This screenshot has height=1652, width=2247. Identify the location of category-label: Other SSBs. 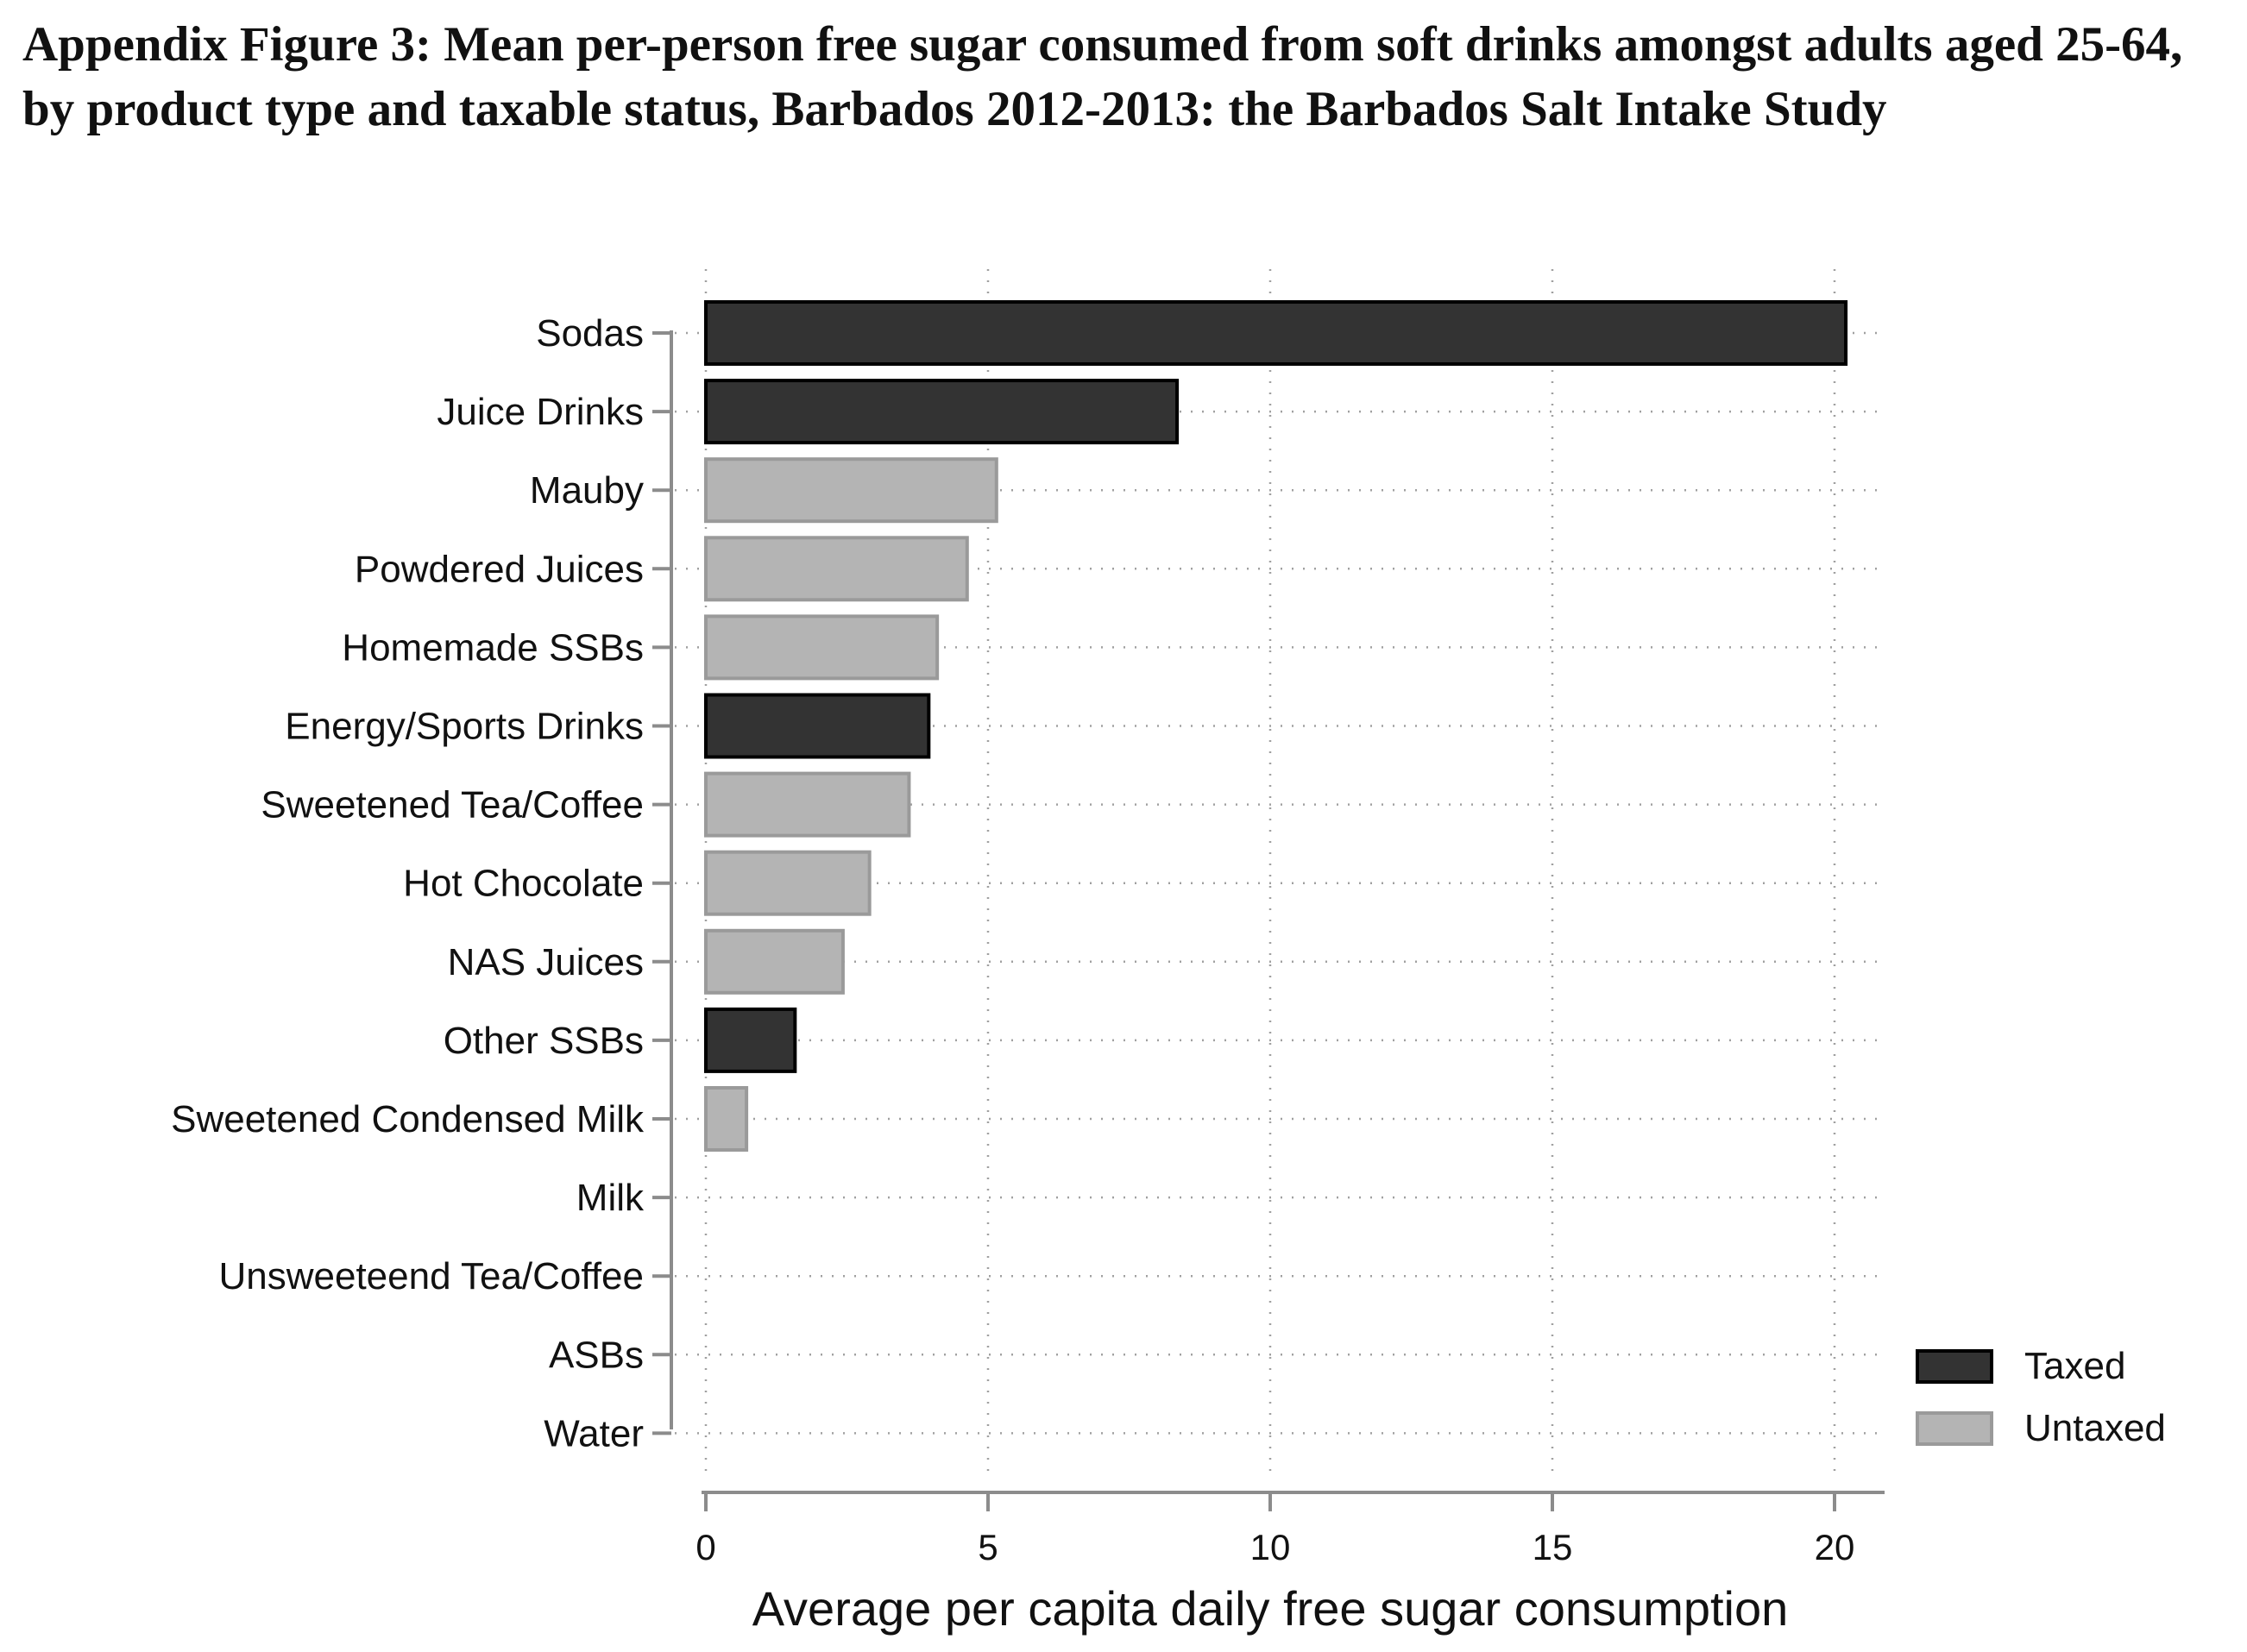
(544, 1041).